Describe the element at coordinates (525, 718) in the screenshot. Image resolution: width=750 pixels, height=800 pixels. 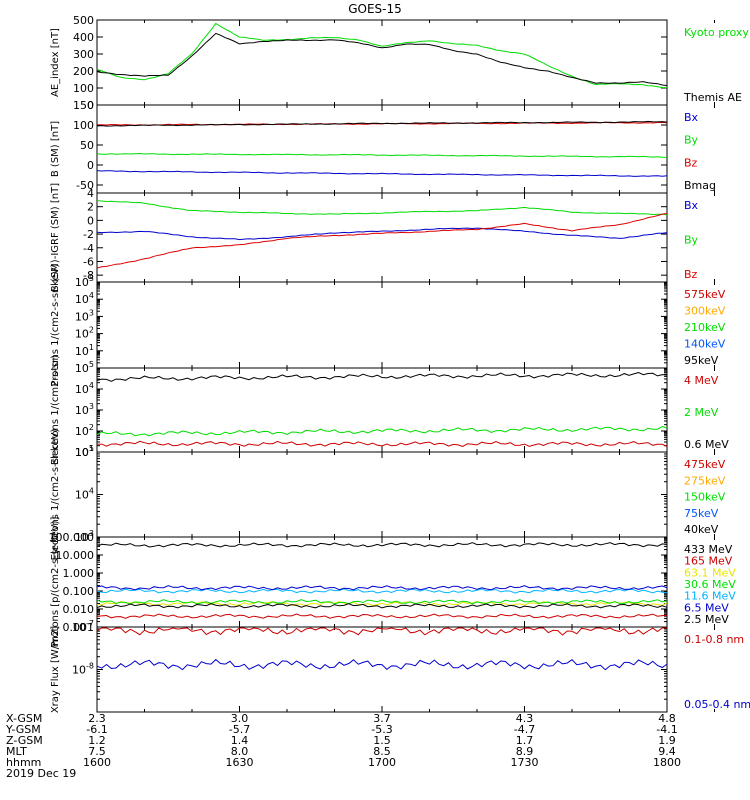
I see `x-axis-value: 4.3` at that location.